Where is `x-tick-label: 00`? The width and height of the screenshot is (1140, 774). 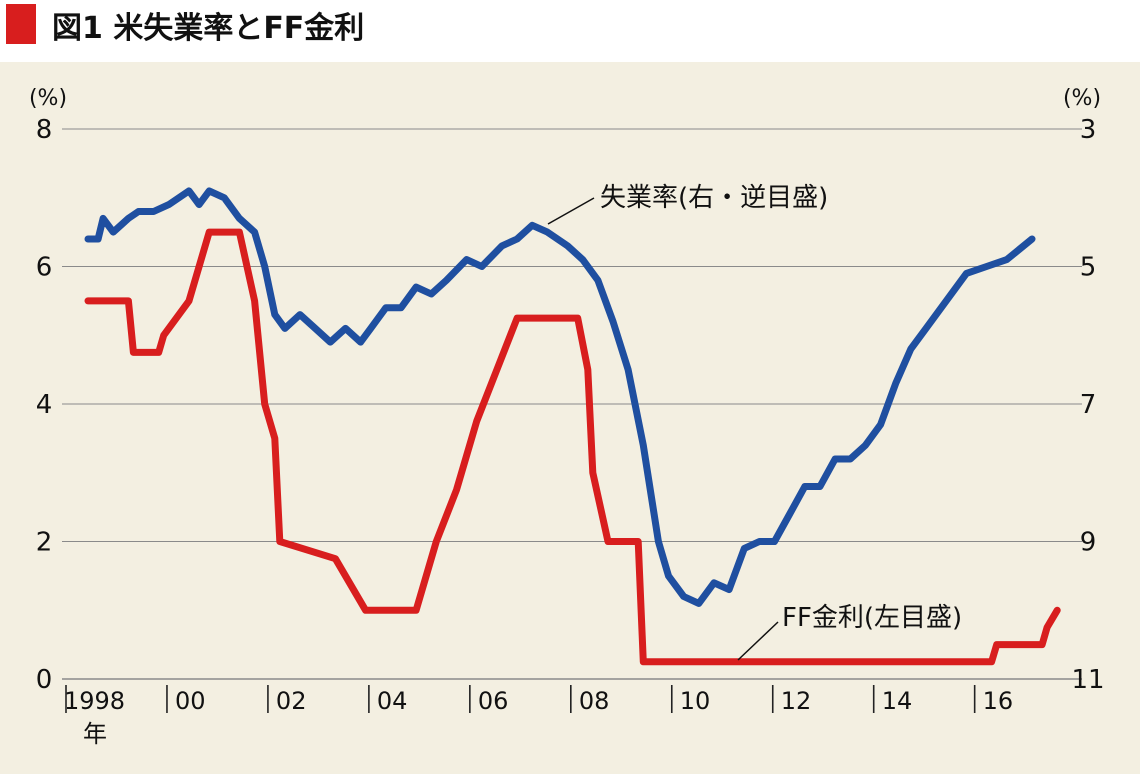 x-tick-label: 00 is located at coordinates (190, 701).